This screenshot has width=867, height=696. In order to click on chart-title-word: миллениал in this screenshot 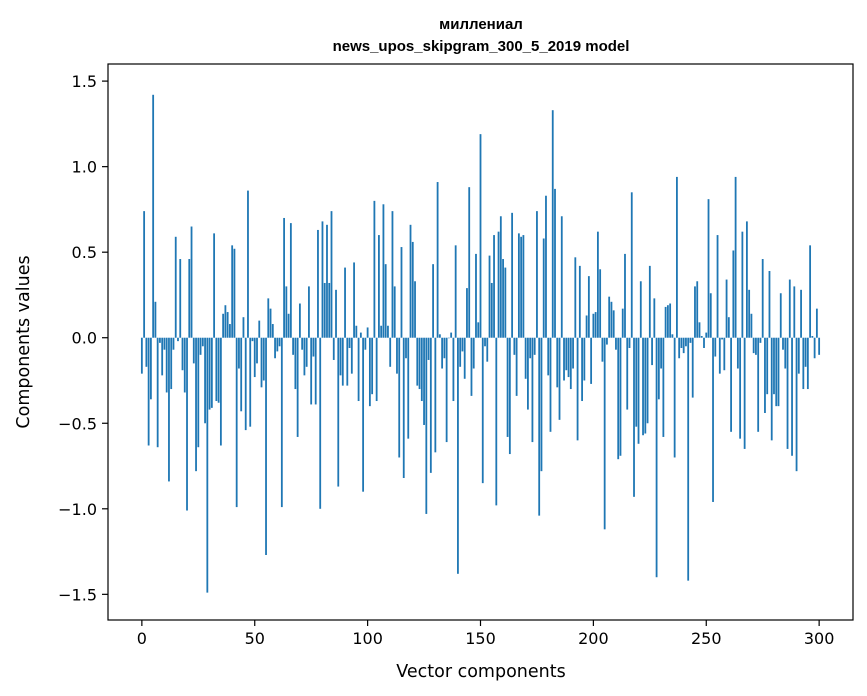, I will do `click(481, 24)`.